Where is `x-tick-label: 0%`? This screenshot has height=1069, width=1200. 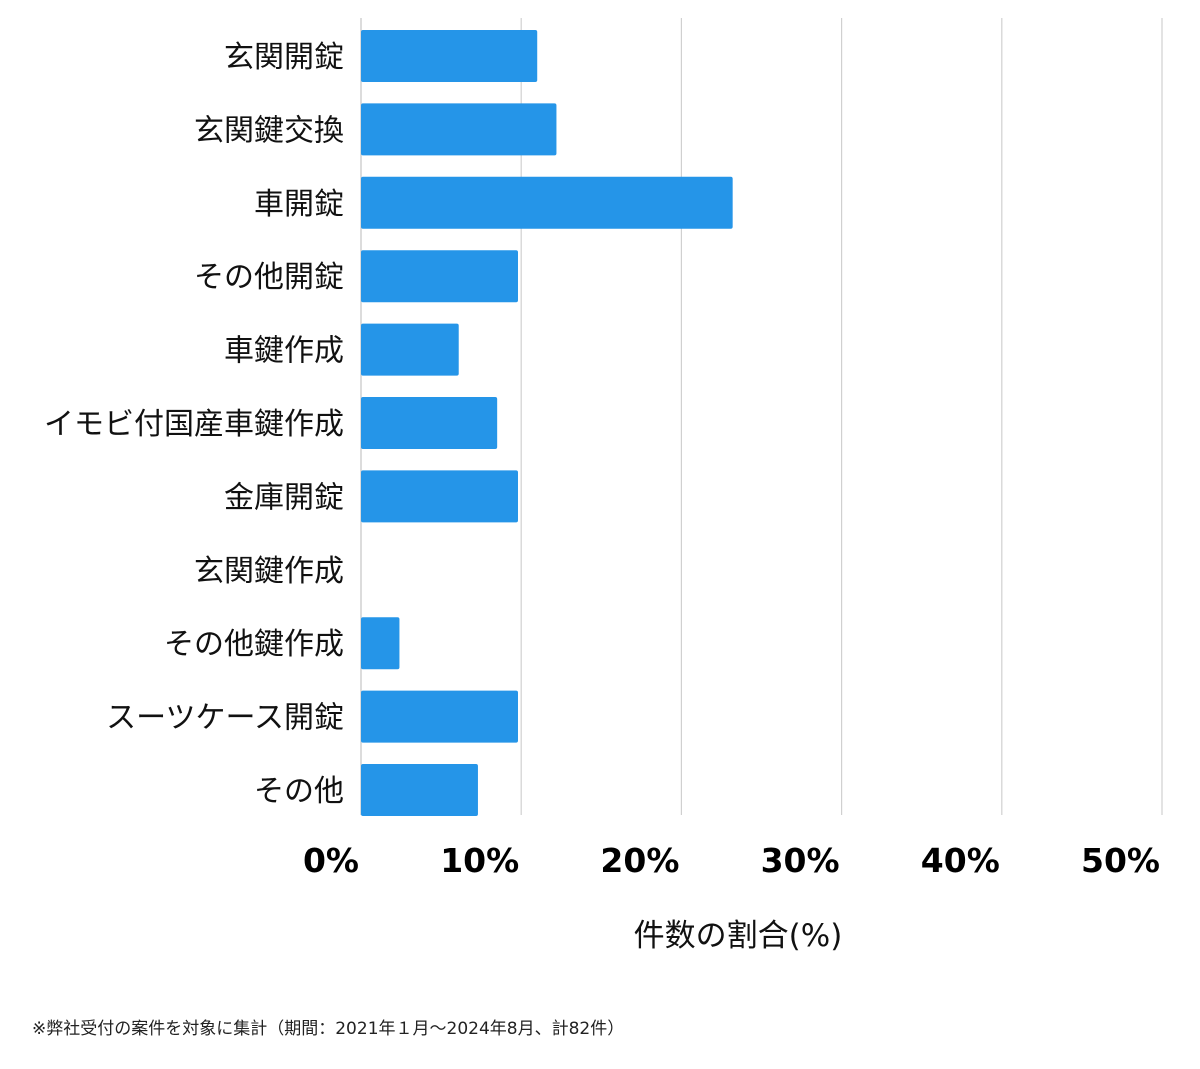 x-tick-label: 0% is located at coordinates (331, 860).